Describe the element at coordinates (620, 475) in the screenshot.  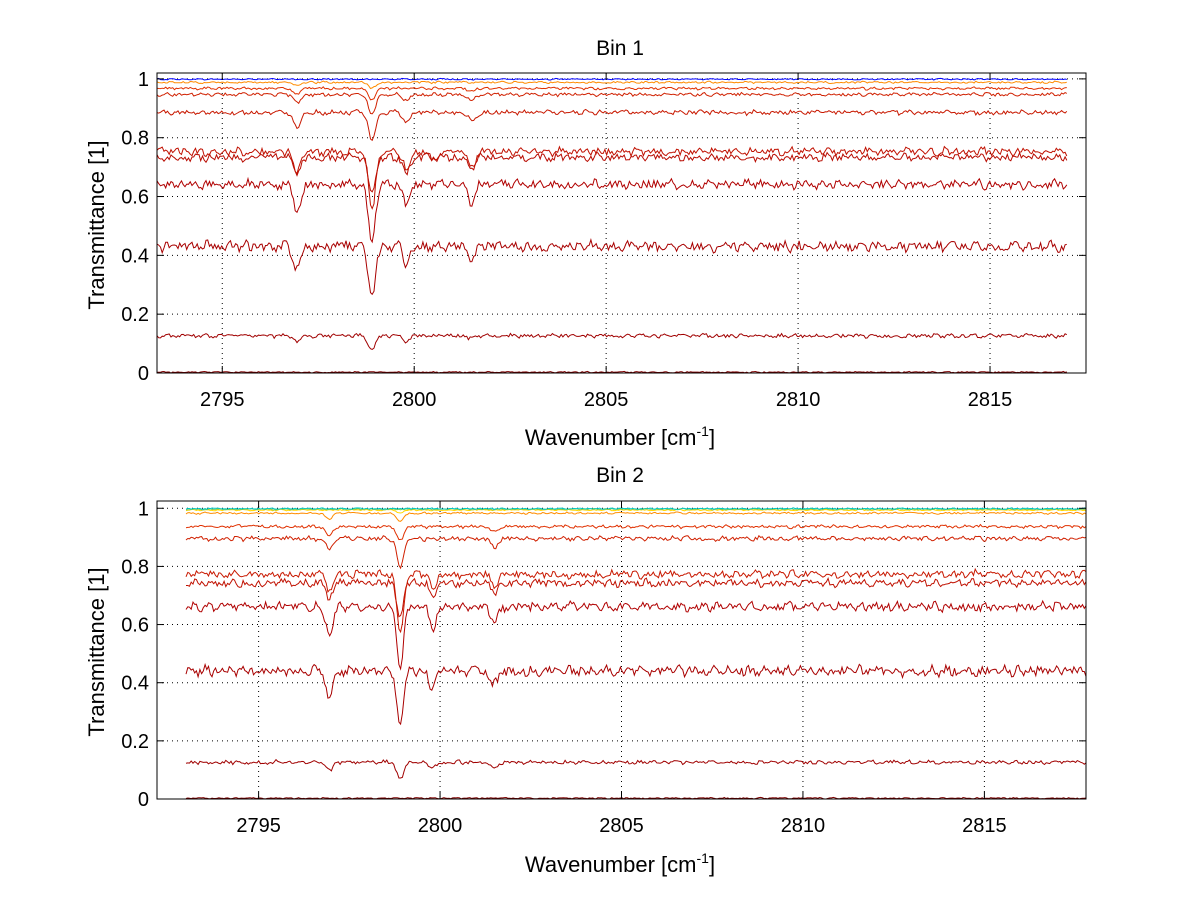
I see `chart-title: Bin 2` at that location.